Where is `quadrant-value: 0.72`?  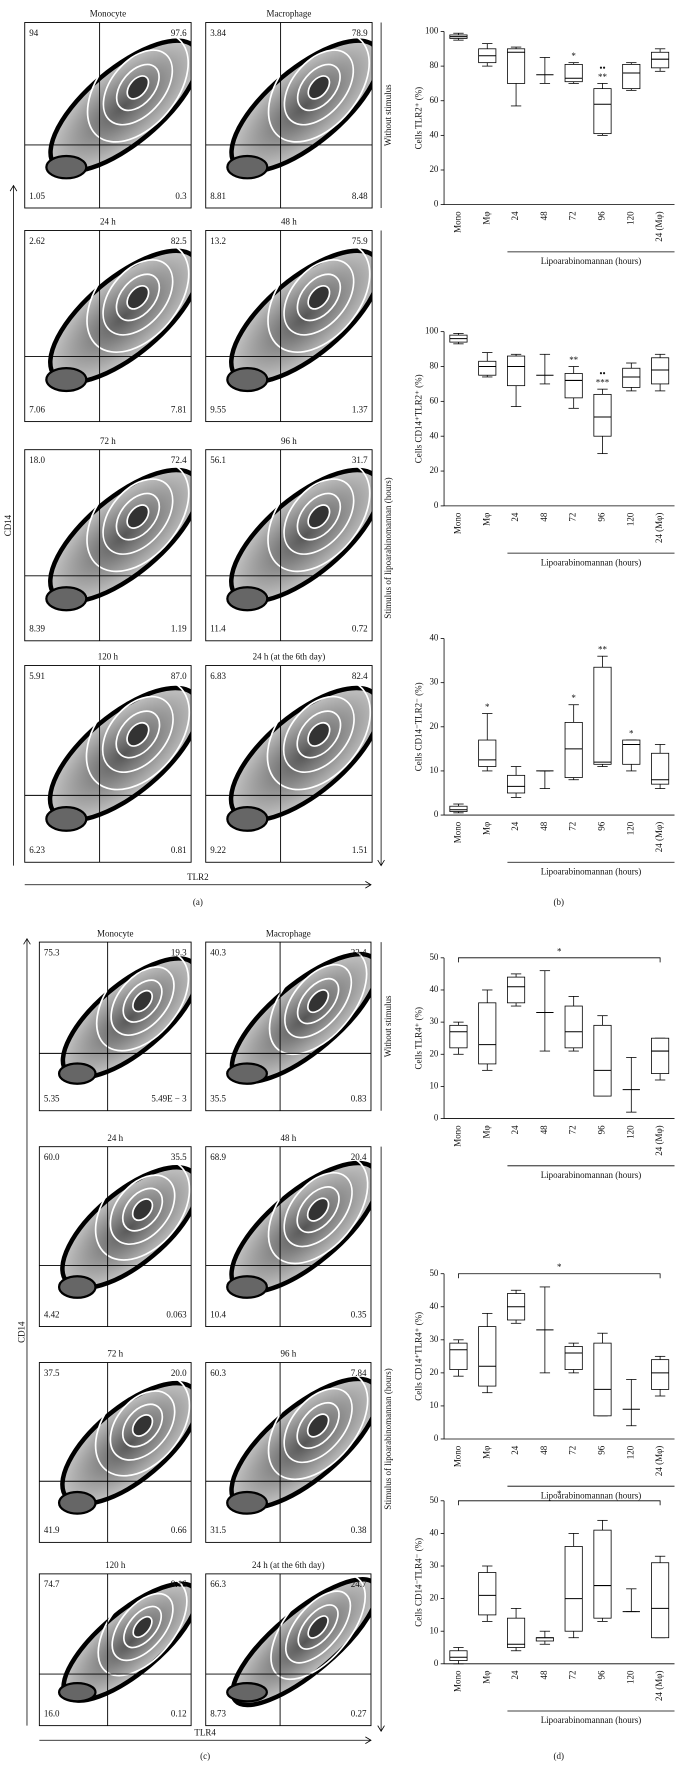
quadrant-value: 0.72 is located at coordinates (360, 629).